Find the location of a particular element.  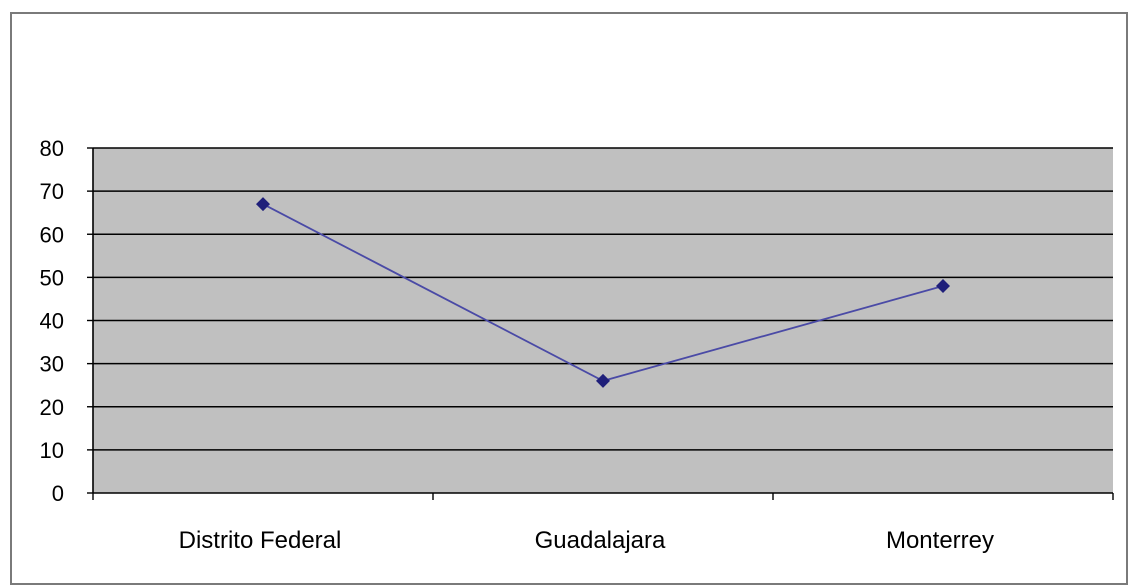

y-tick-label: 30 is located at coordinates (52, 364).